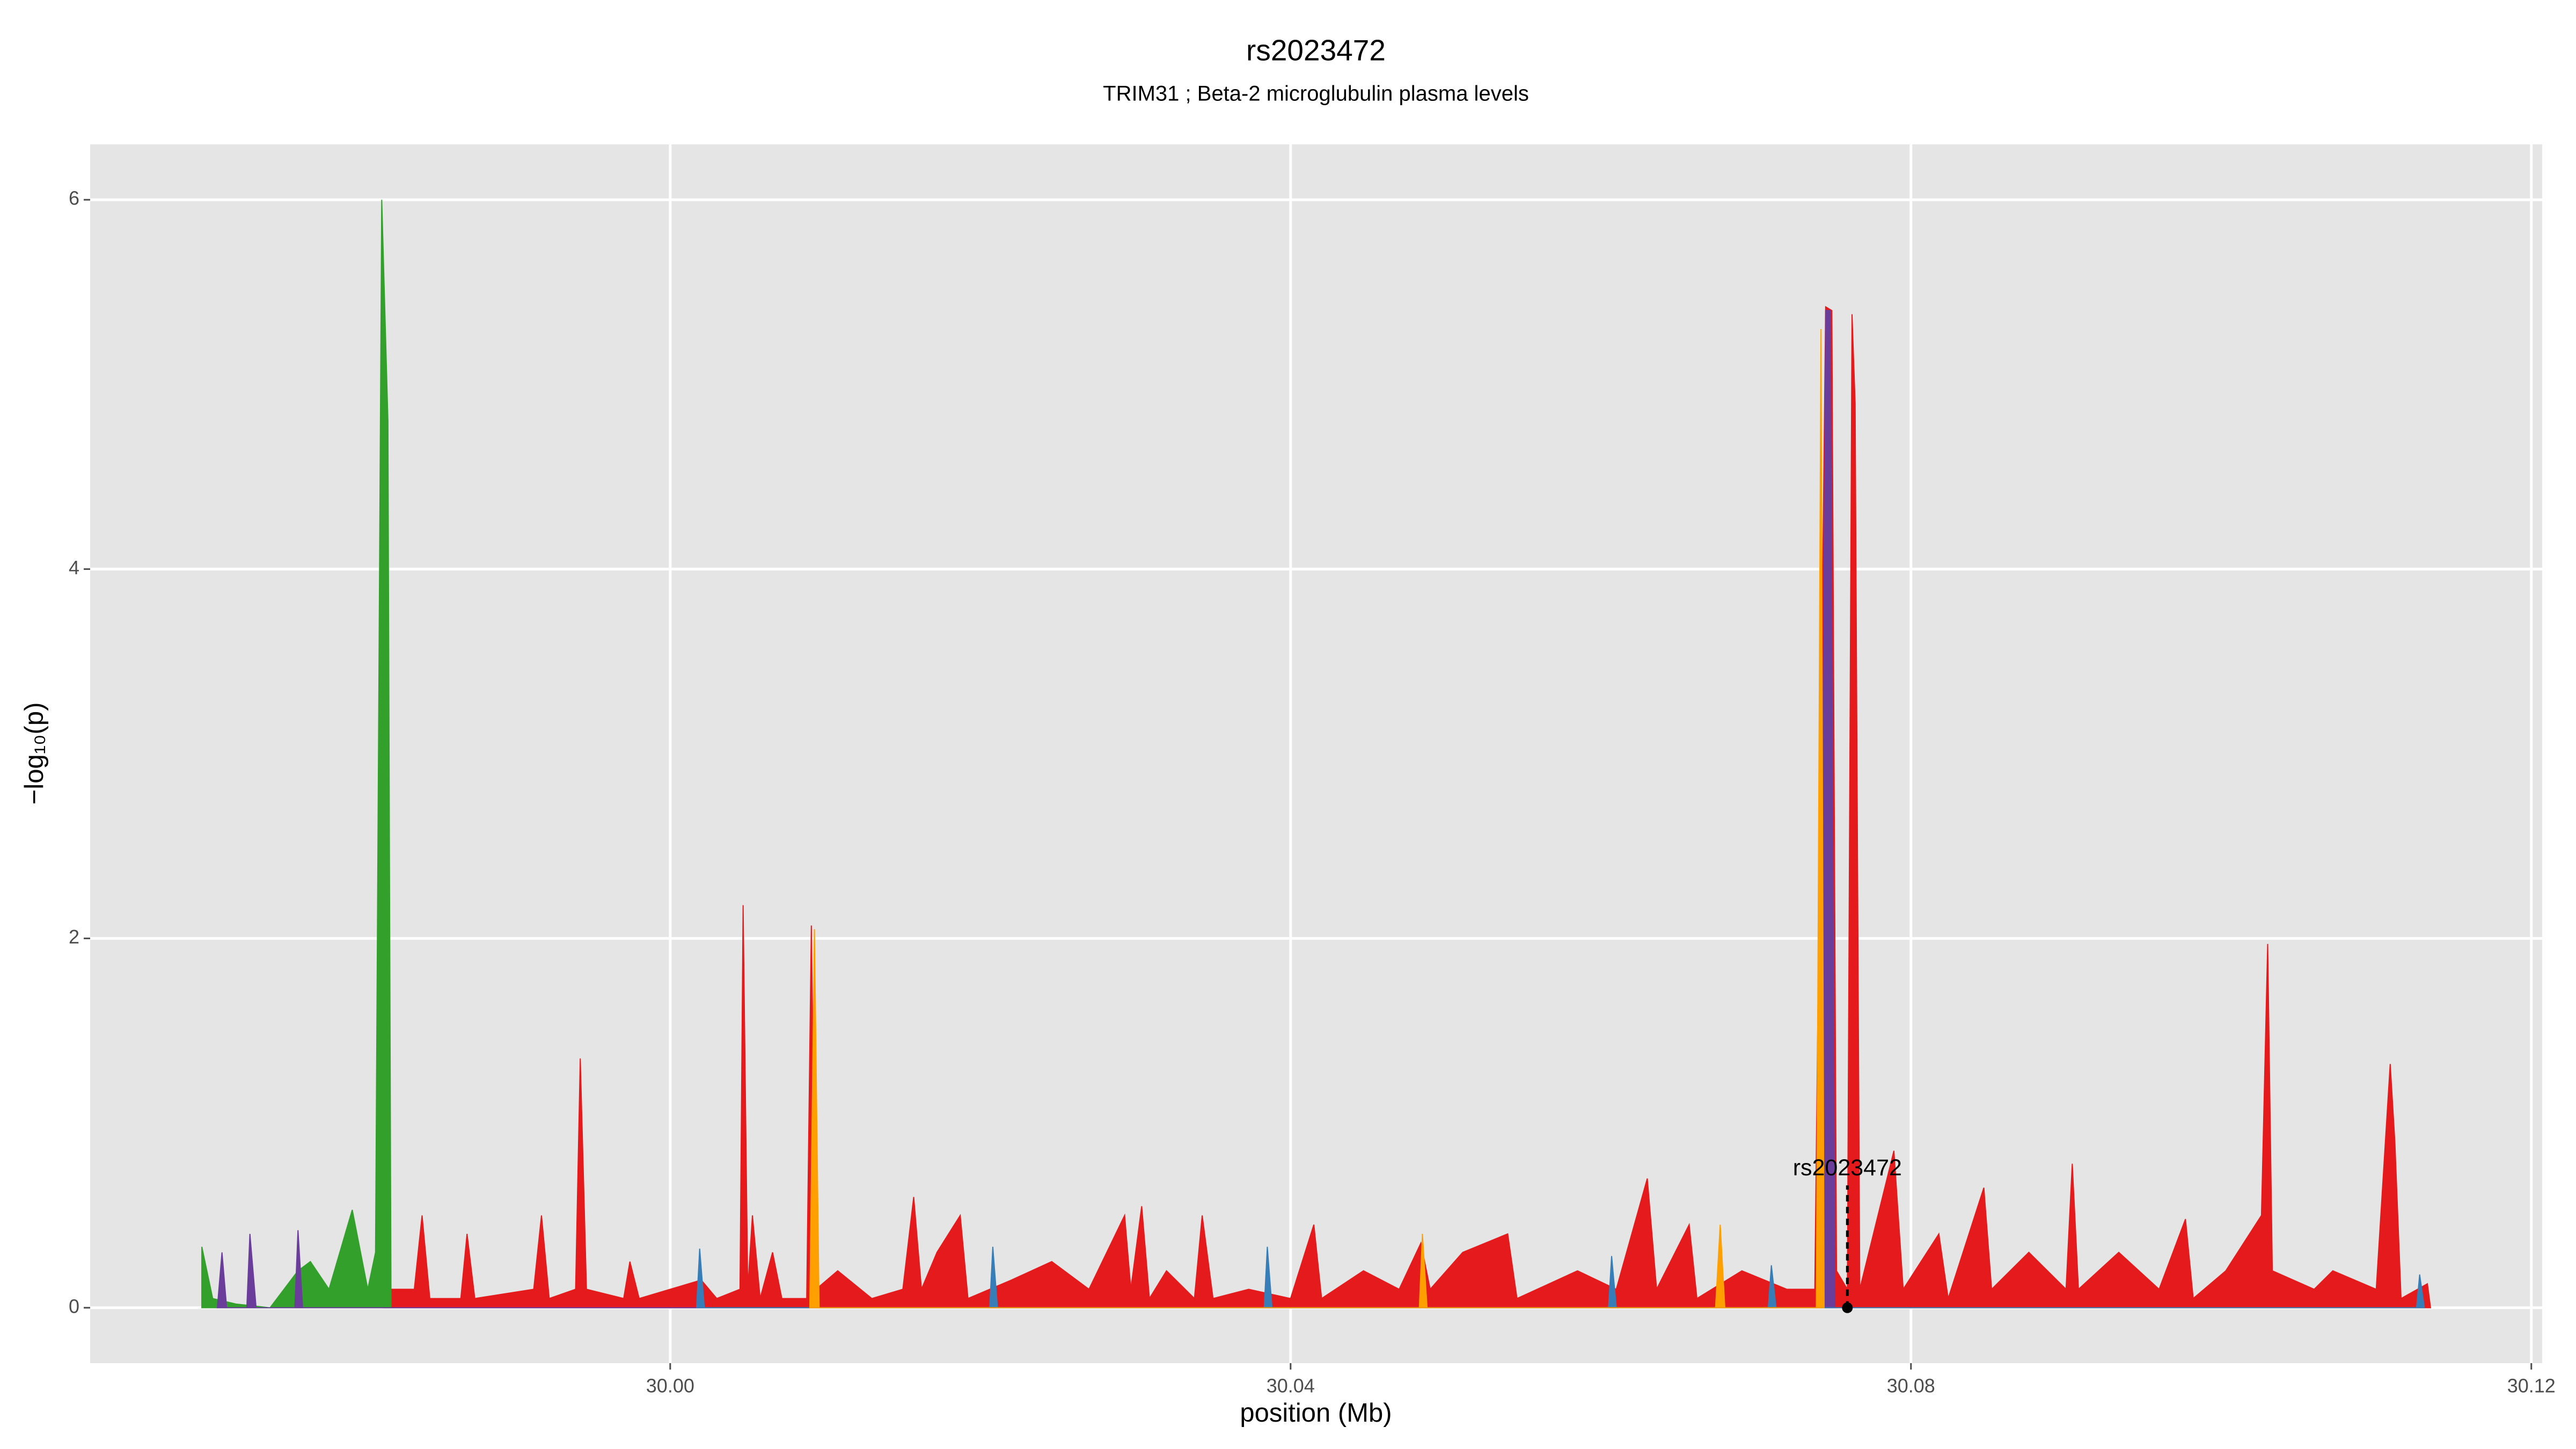 Image resolution: width=2576 pixels, height=1449 pixels. I want to click on x-axis-label: position (Mb), so click(1316, 1413).